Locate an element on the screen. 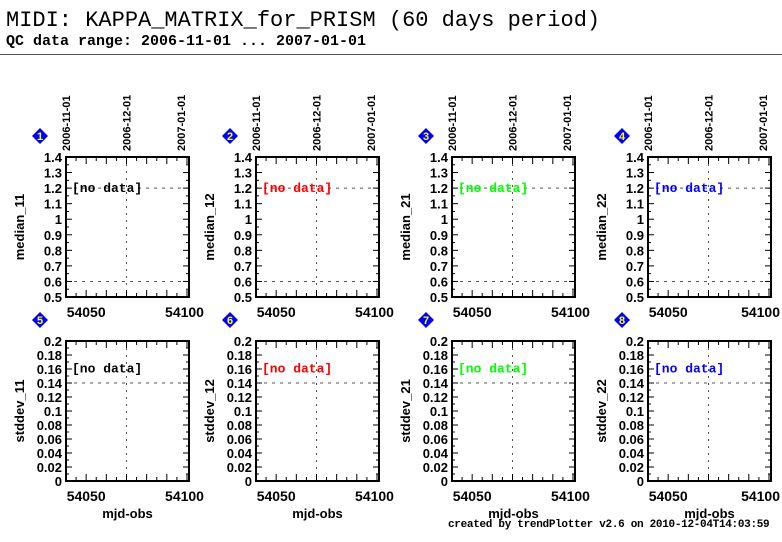  y-axis-label: stddev_12 is located at coordinates (209, 411).